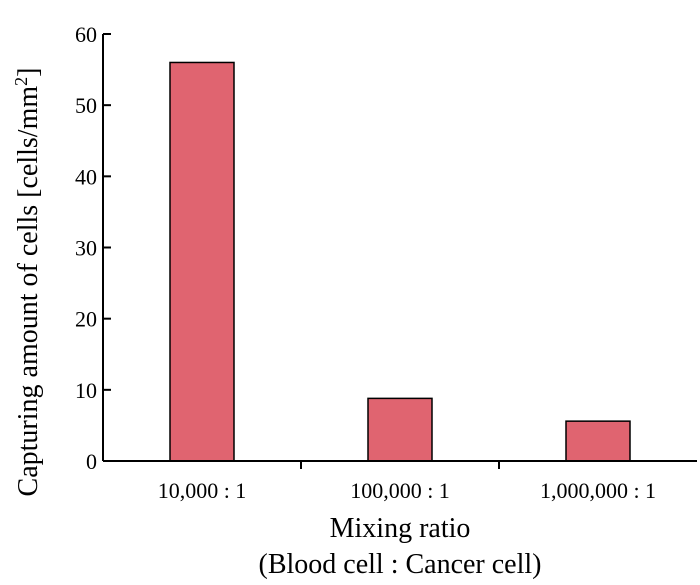 Image resolution: width=700 pixels, height=585 pixels. I want to click on y-tick-label: 0, so click(91, 461).